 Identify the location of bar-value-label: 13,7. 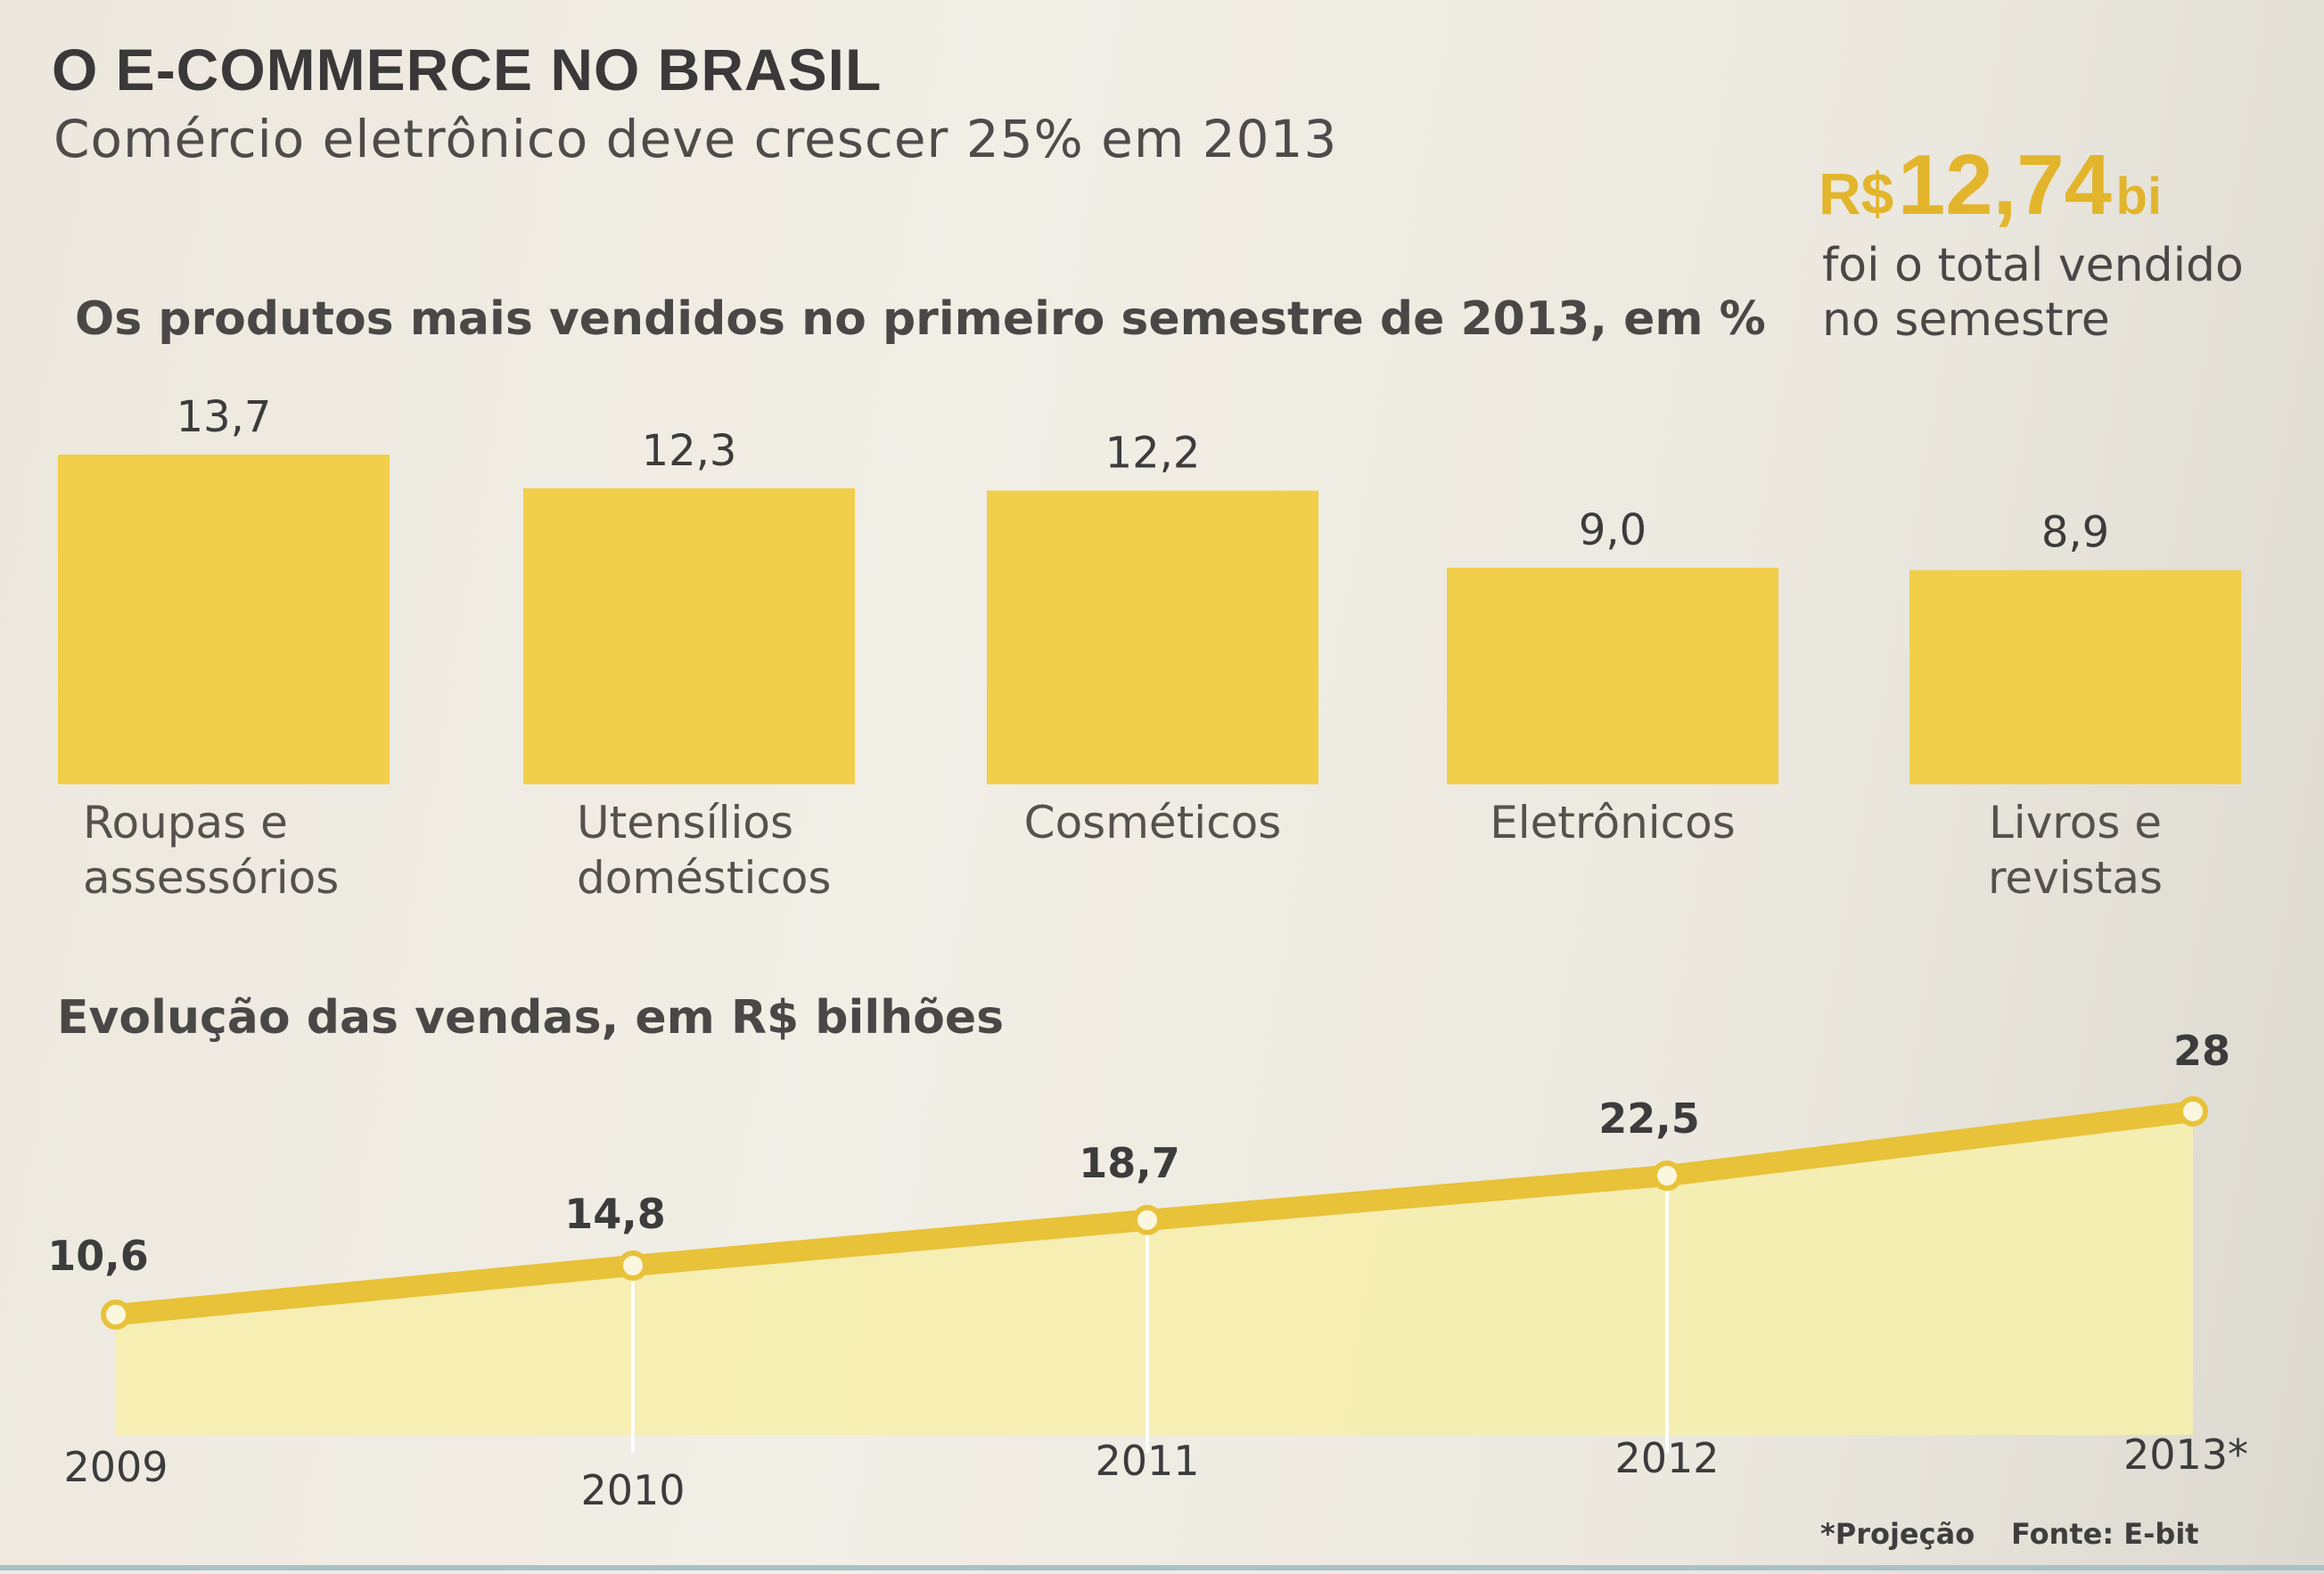
(224, 417).